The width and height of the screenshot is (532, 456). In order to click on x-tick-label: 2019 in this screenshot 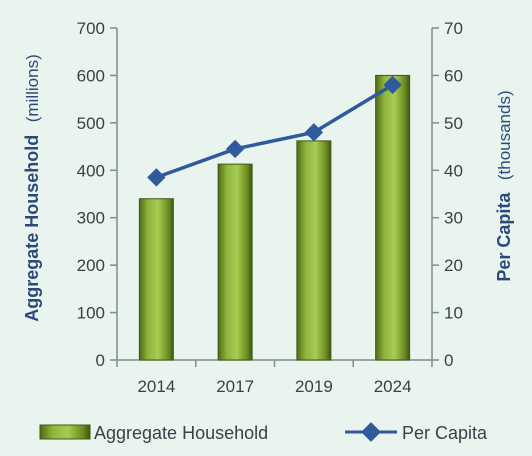, I will do `click(314, 386)`.